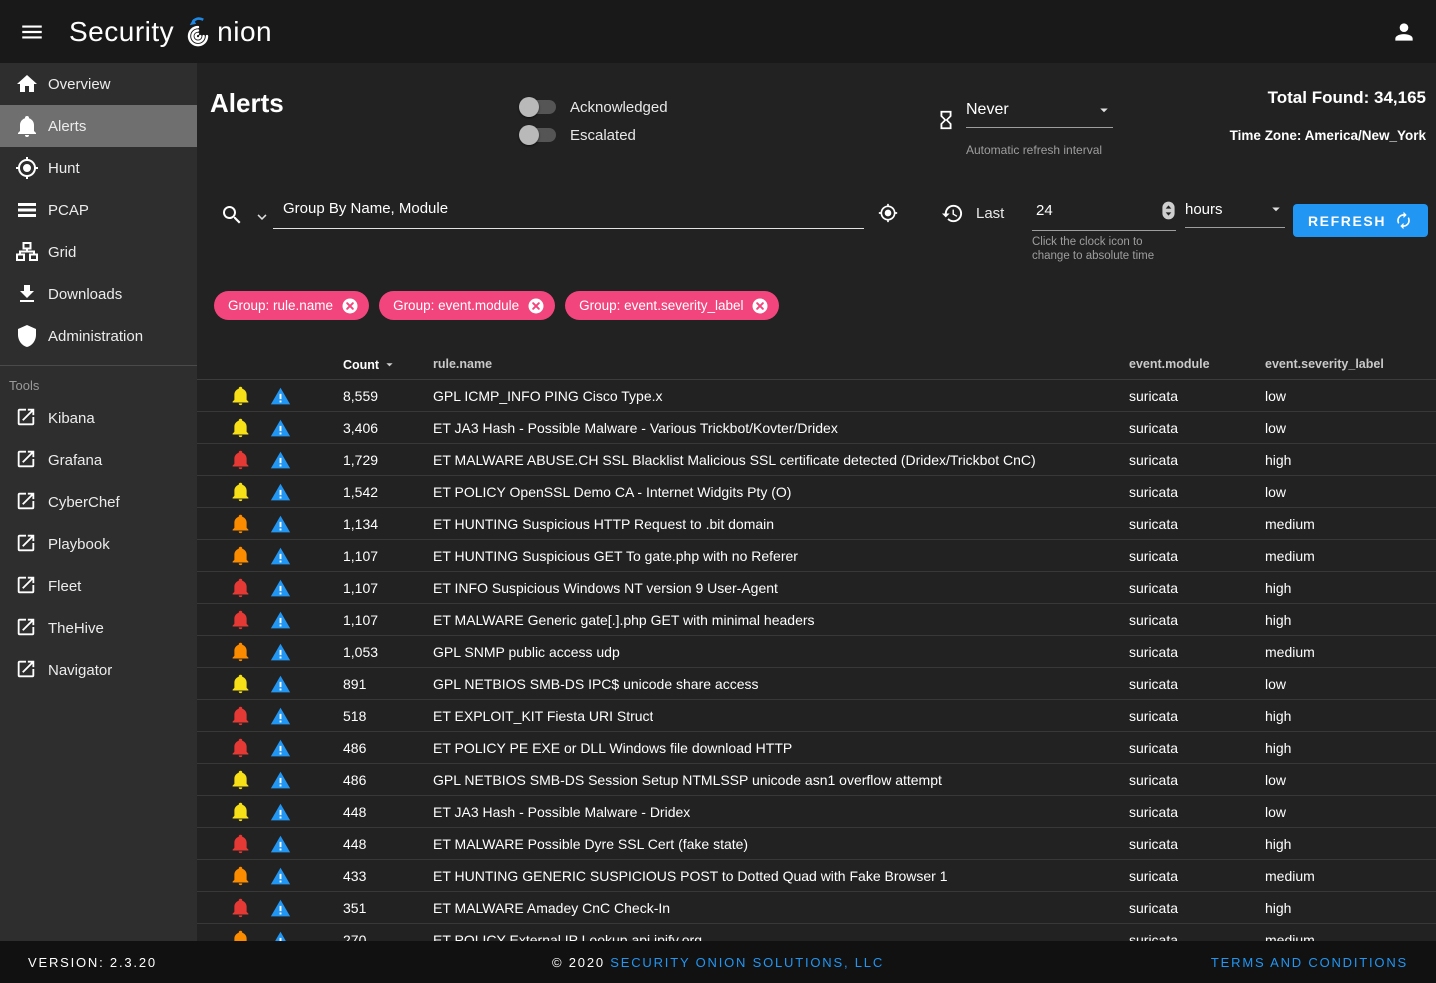 The width and height of the screenshot is (1436, 983). I want to click on count-cell: 1,134, so click(361, 524).